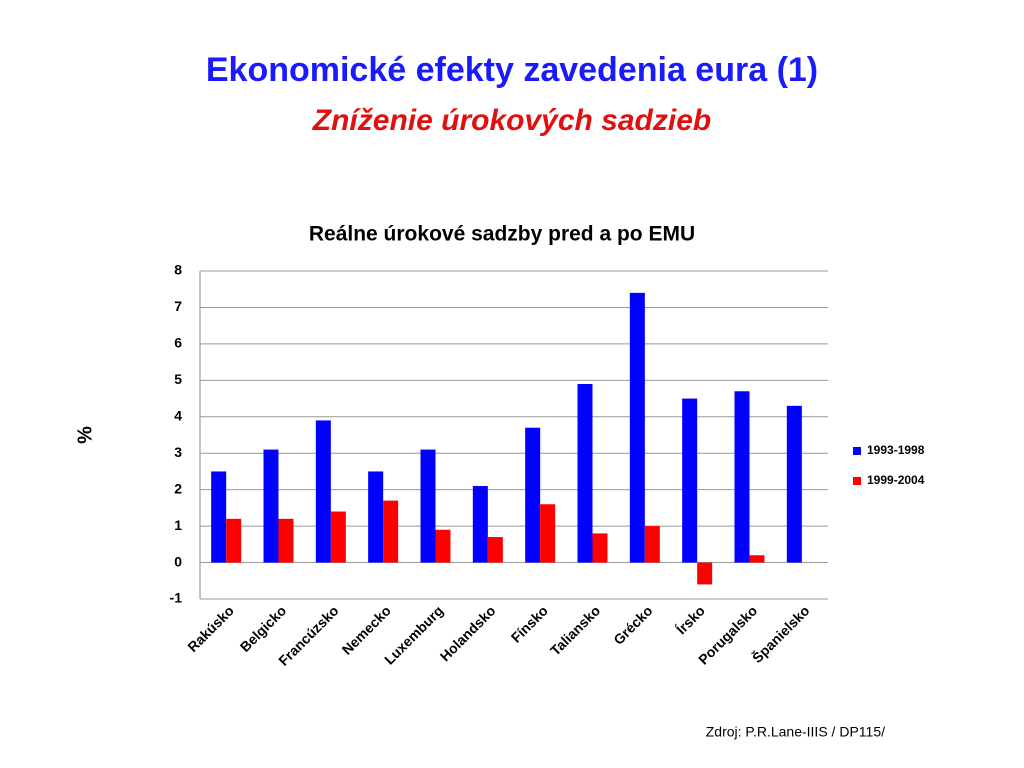 The height and width of the screenshot is (768, 1024). What do you see at coordinates (780, 634) in the screenshot?
I see `x-tick-label: Španielsko` at bounding box center [780, 634].